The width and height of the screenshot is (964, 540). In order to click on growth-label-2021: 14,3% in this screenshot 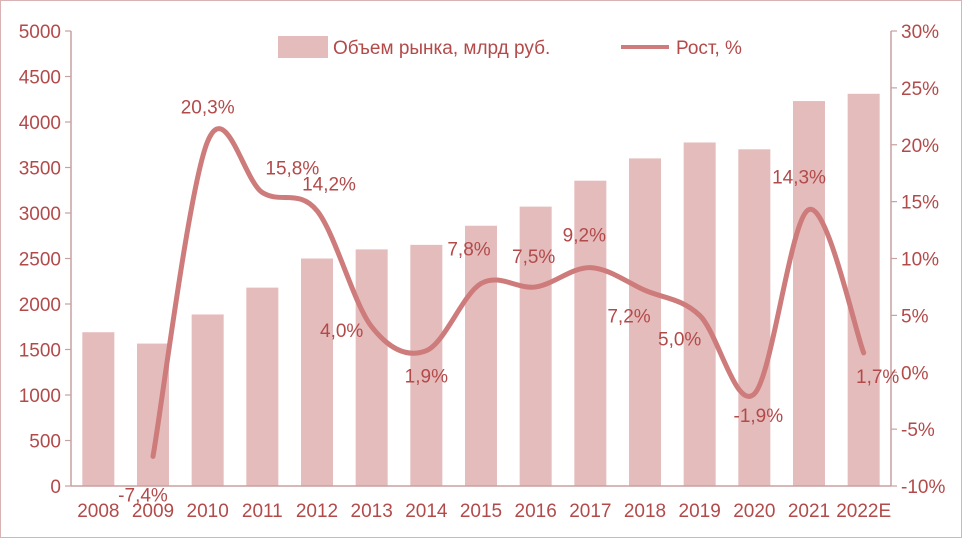, I will do `click(799, 178)`.